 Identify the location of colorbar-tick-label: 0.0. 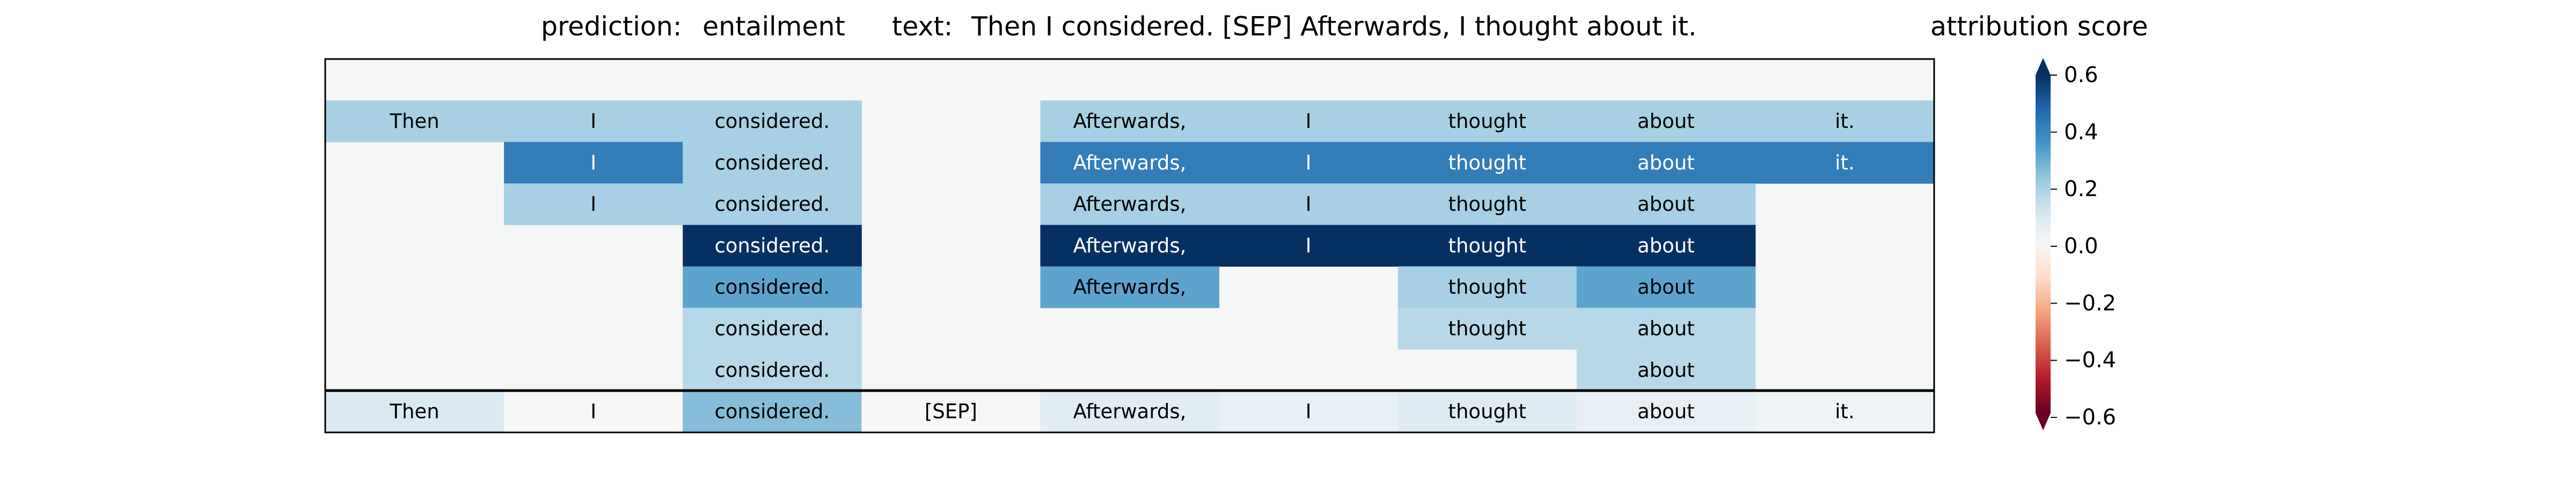
(2081, 246).